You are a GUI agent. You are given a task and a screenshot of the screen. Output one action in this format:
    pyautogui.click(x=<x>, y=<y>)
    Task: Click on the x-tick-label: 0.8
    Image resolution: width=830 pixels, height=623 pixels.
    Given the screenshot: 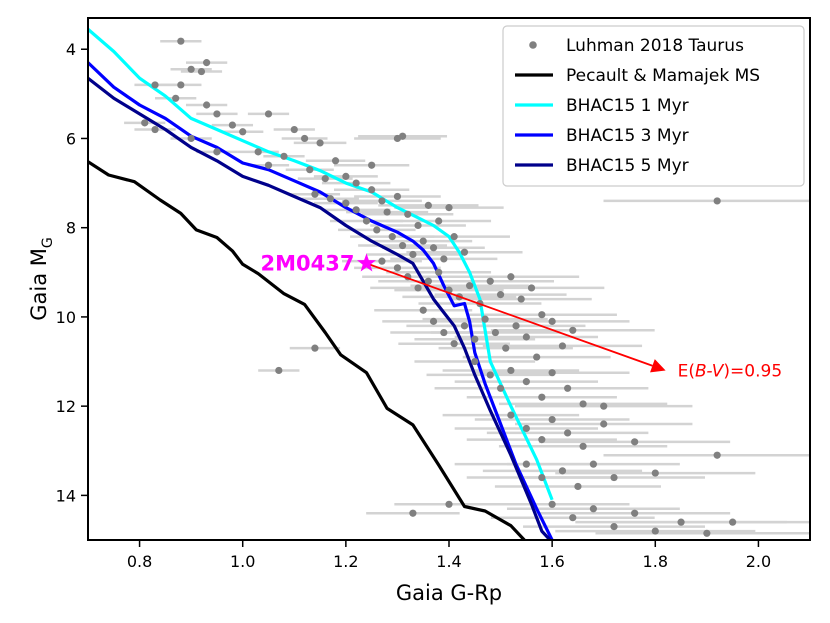 What is the action you would take?
    pyautogui.click(x=139, y=561)
    